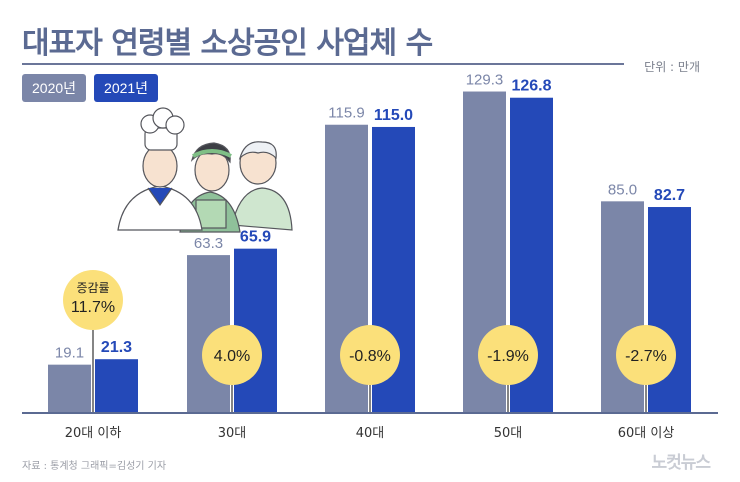 This screenshot has width=740, height=482. What do you see at coordinates (208, 243) in the screenshot?
I see `value-label-2020-1: 63.3` at bounding box center [208, 243].